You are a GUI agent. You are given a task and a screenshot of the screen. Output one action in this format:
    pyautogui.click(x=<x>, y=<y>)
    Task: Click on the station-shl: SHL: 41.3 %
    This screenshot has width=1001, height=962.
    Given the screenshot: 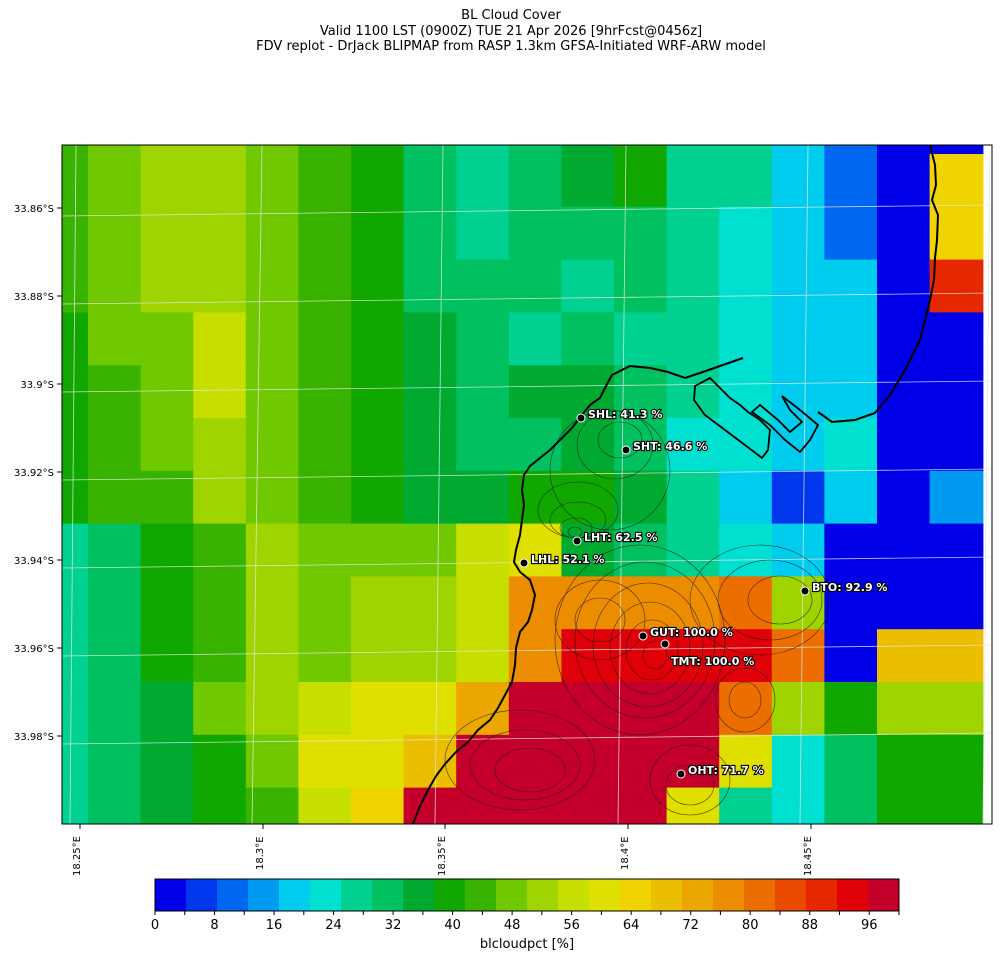 What is the action you would take?
    pyautogui.click(x=619, y=415)
    